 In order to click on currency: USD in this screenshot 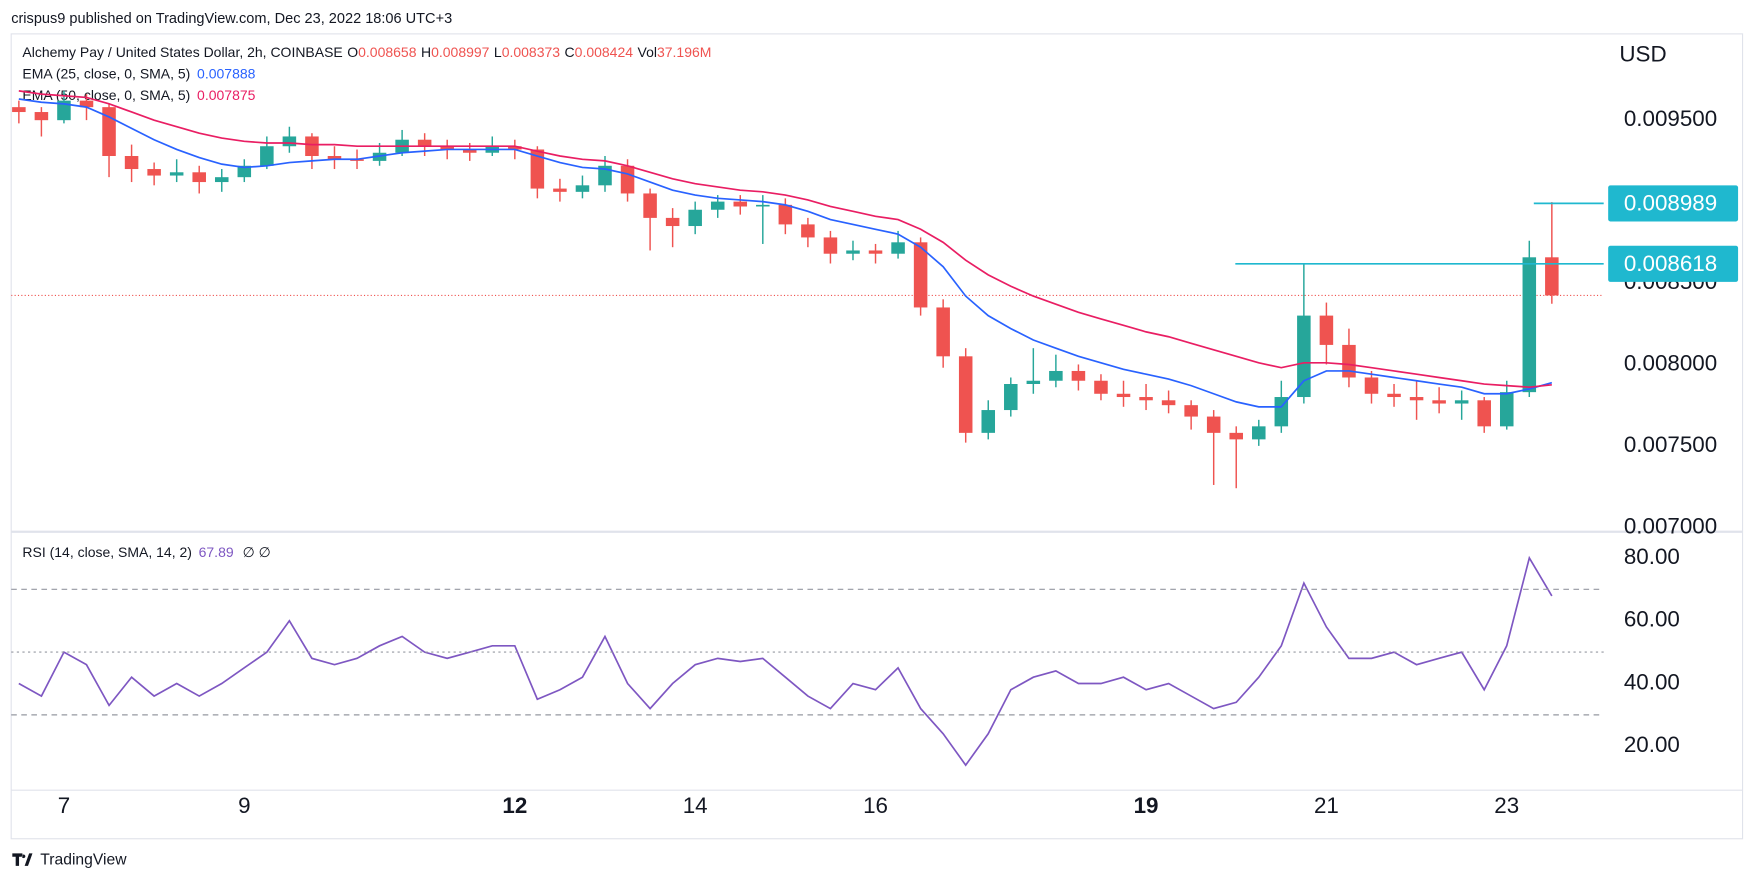, I will do `click(1642, 53)`.